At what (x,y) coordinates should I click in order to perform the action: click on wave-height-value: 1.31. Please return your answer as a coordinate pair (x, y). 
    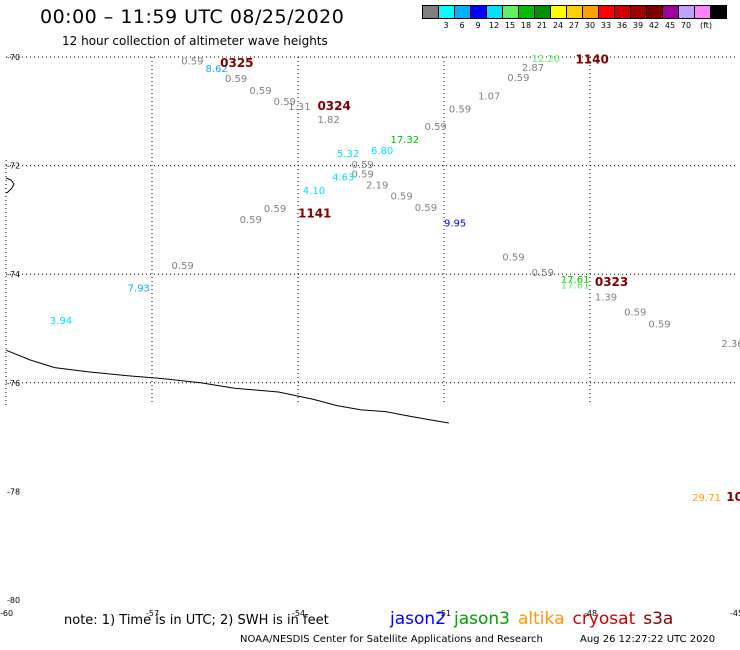
    Looking at the image, I should click on (299, 107).